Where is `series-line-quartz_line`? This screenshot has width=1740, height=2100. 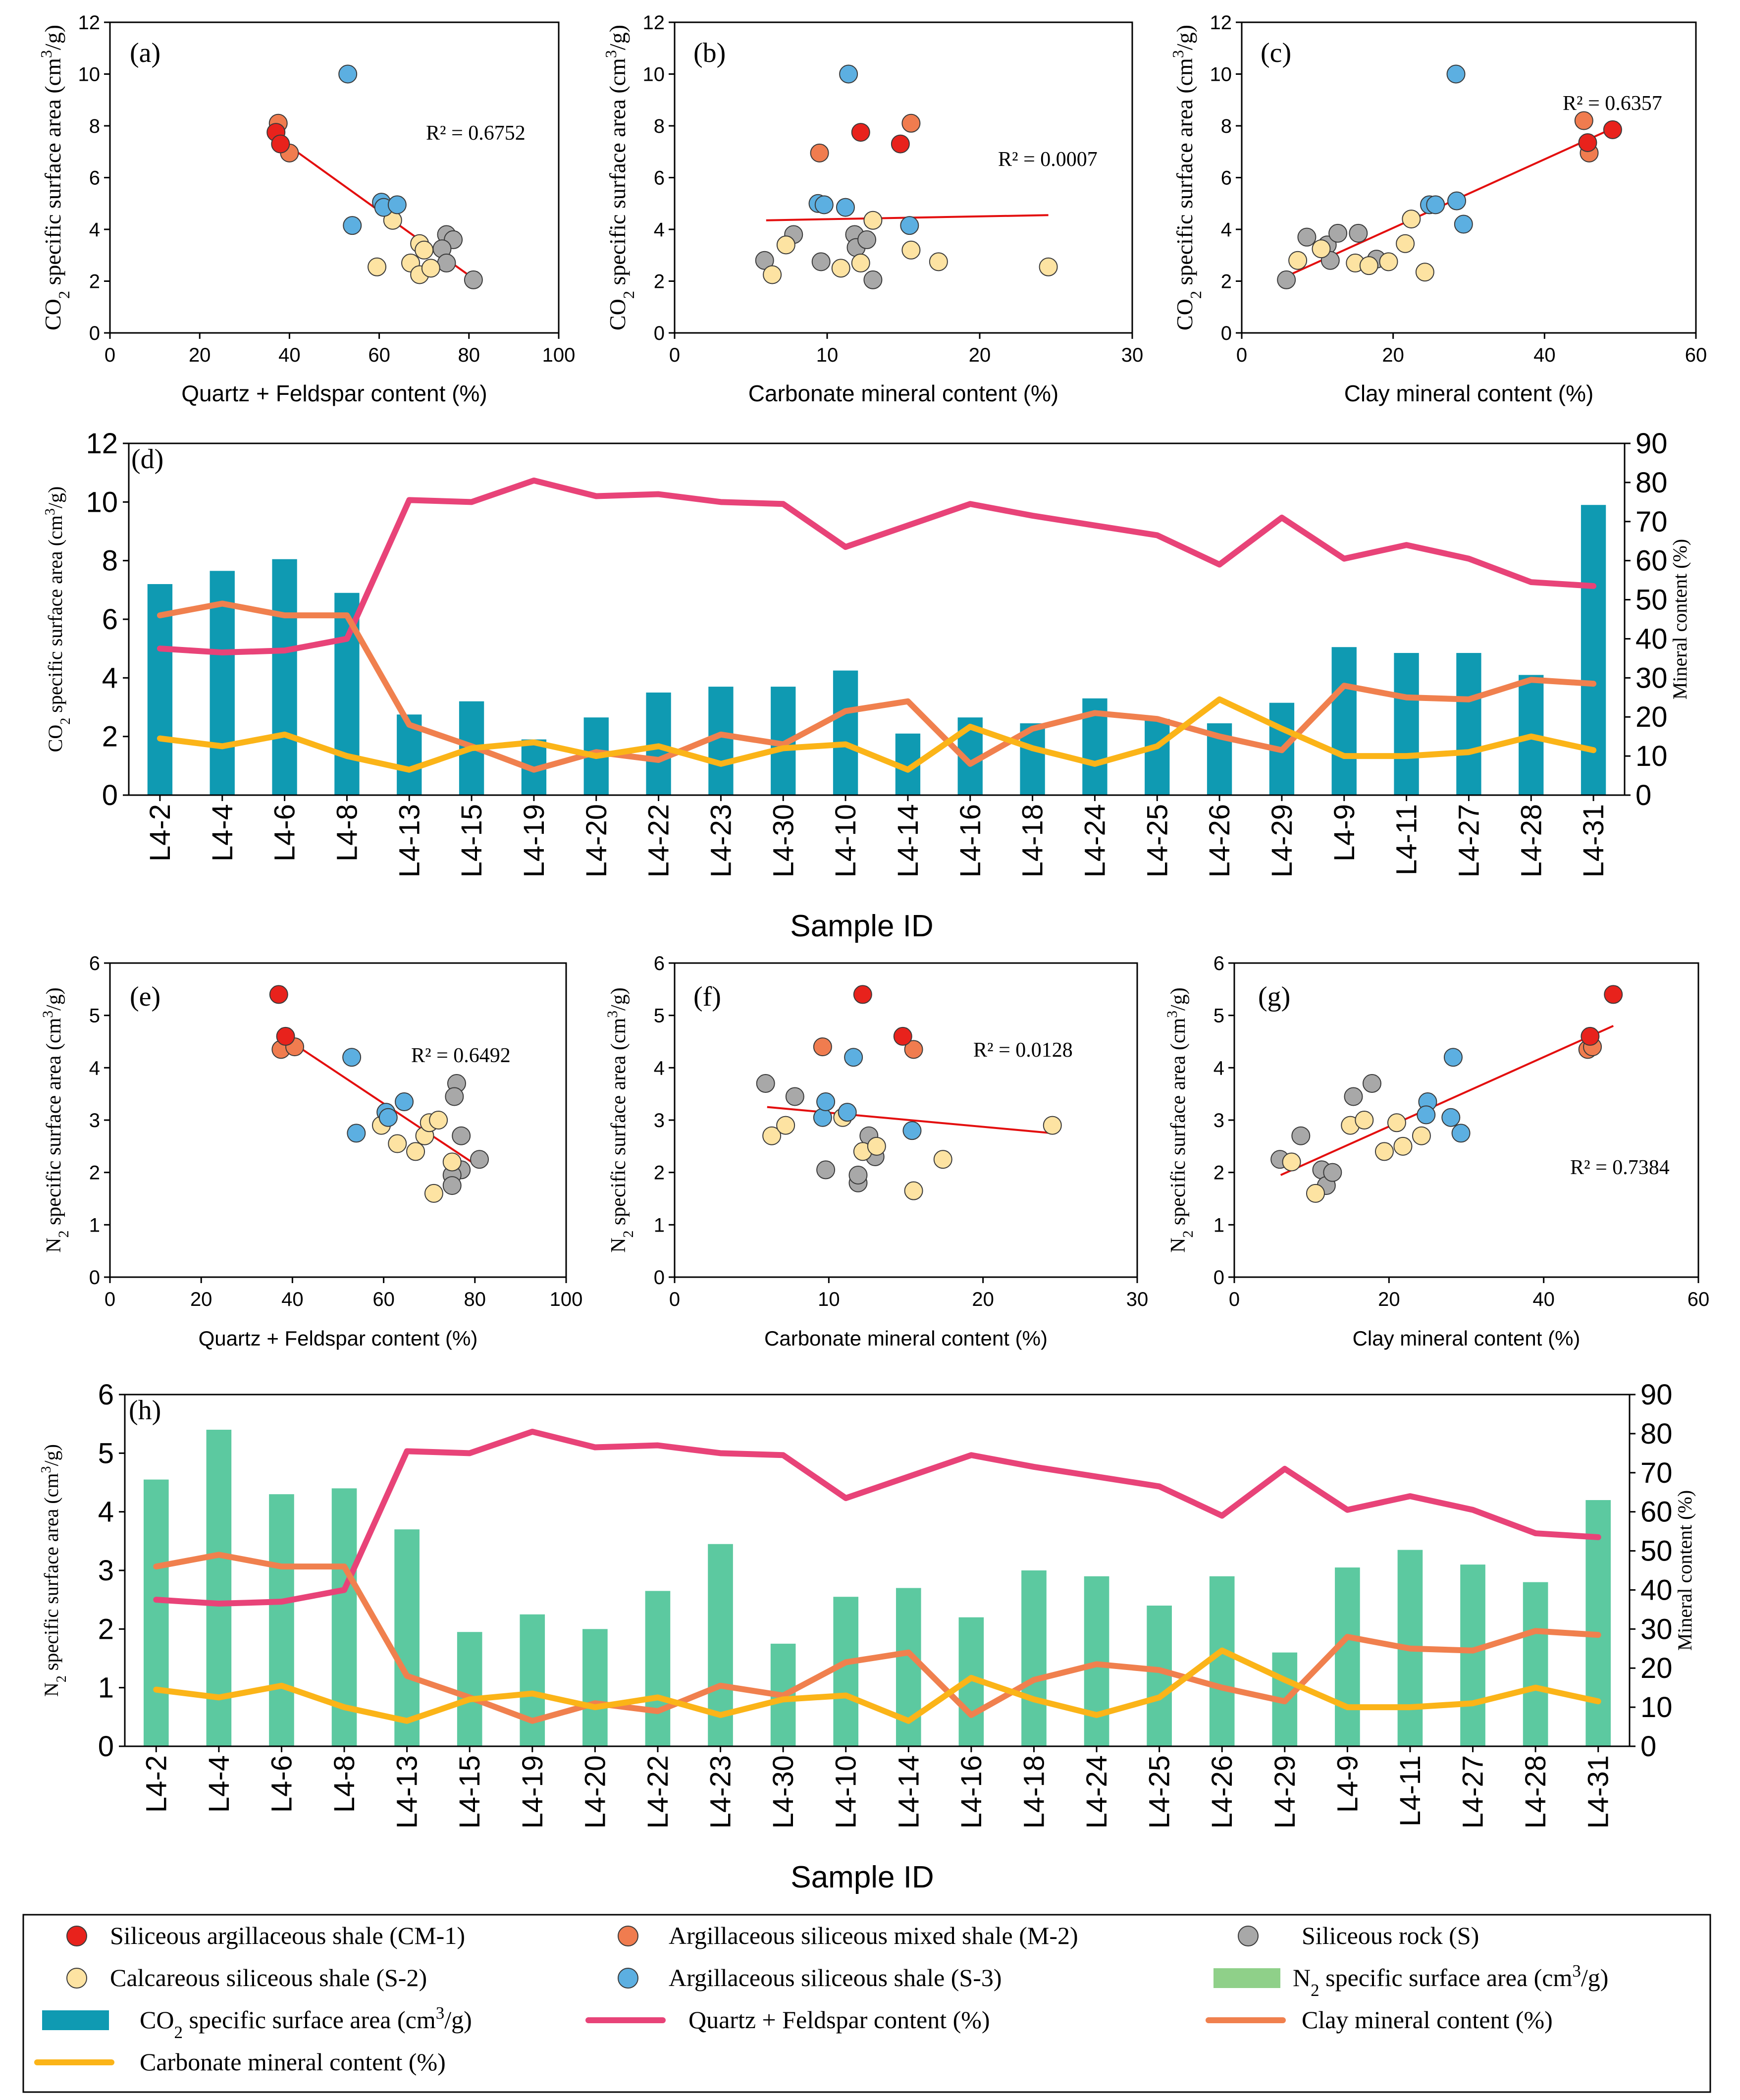 series-line-quartz_line is located at coordinates (877, 1517).